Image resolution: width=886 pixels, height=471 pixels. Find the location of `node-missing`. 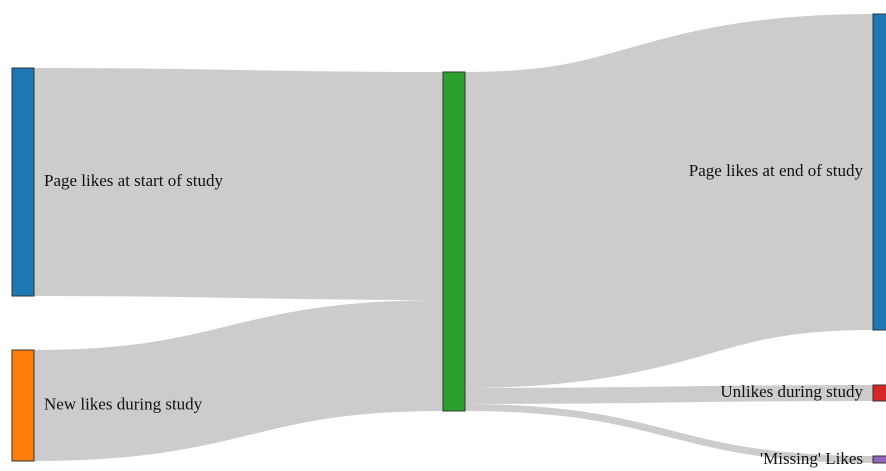

node-missing is located at coordinates (879, 459).